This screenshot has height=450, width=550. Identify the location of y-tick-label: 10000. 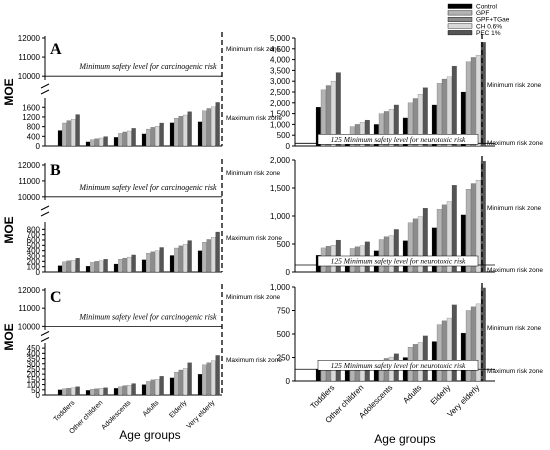
(29, 326).